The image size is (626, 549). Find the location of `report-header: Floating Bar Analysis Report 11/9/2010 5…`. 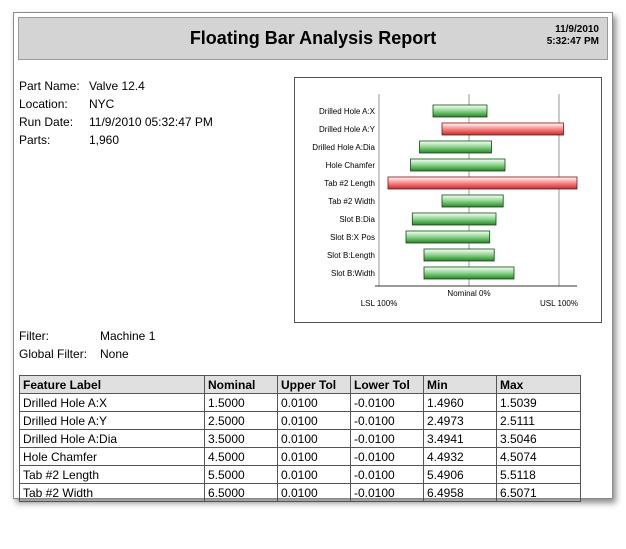

report-header: Floating Bar Analysis Report 11/9/2010 5… is located at coordinates (313, 38).